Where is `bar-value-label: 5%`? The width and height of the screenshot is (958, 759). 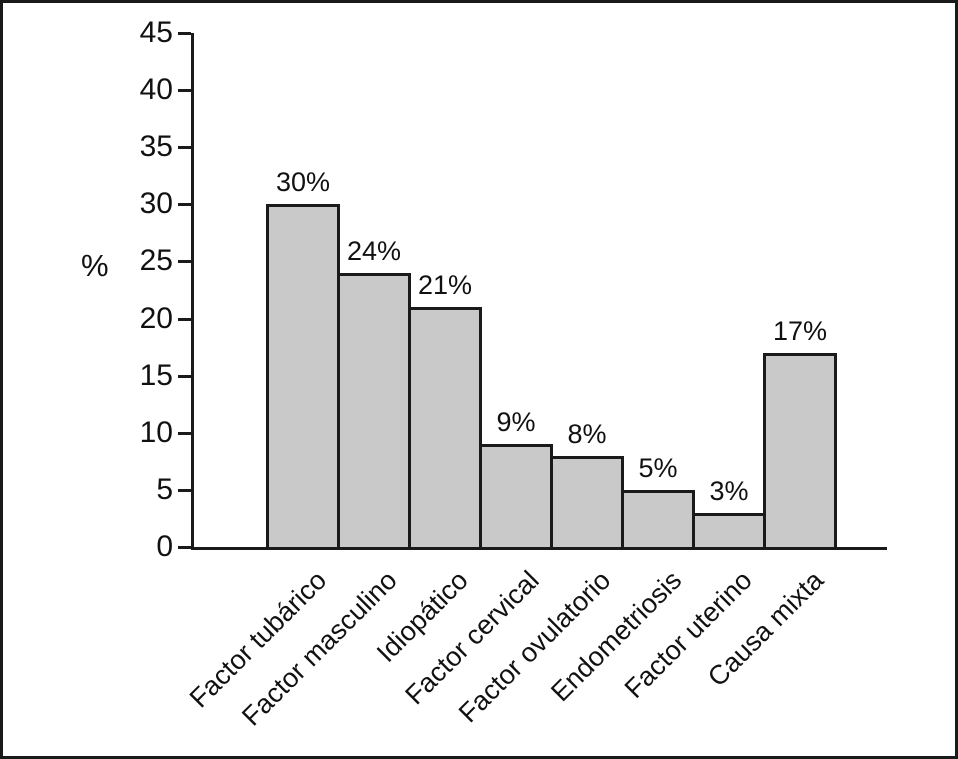 bar-value-label: 5% is located at coordinates (658, 468).